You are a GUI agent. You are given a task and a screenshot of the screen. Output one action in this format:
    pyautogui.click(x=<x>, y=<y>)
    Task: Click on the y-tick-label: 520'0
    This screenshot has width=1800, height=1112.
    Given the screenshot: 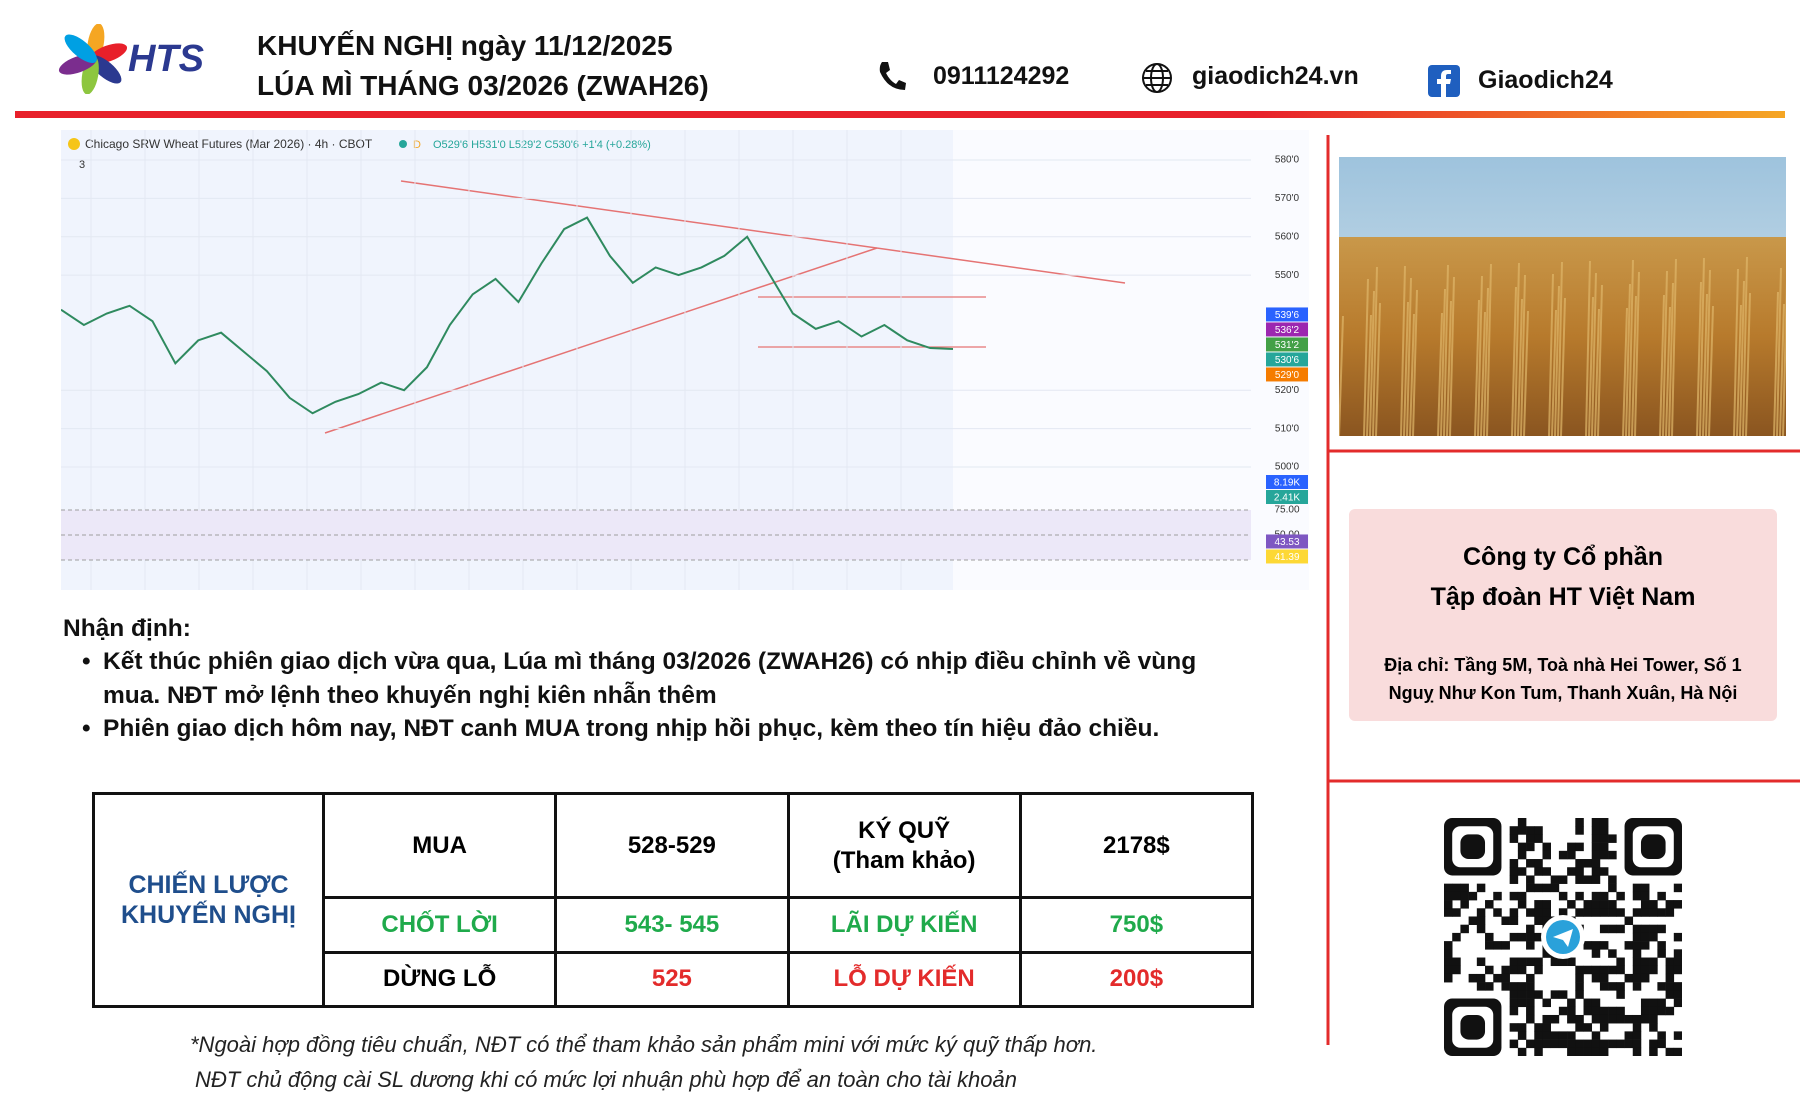 What is the action you would take?
    pyautogui.click(x=1287, y=390)
    